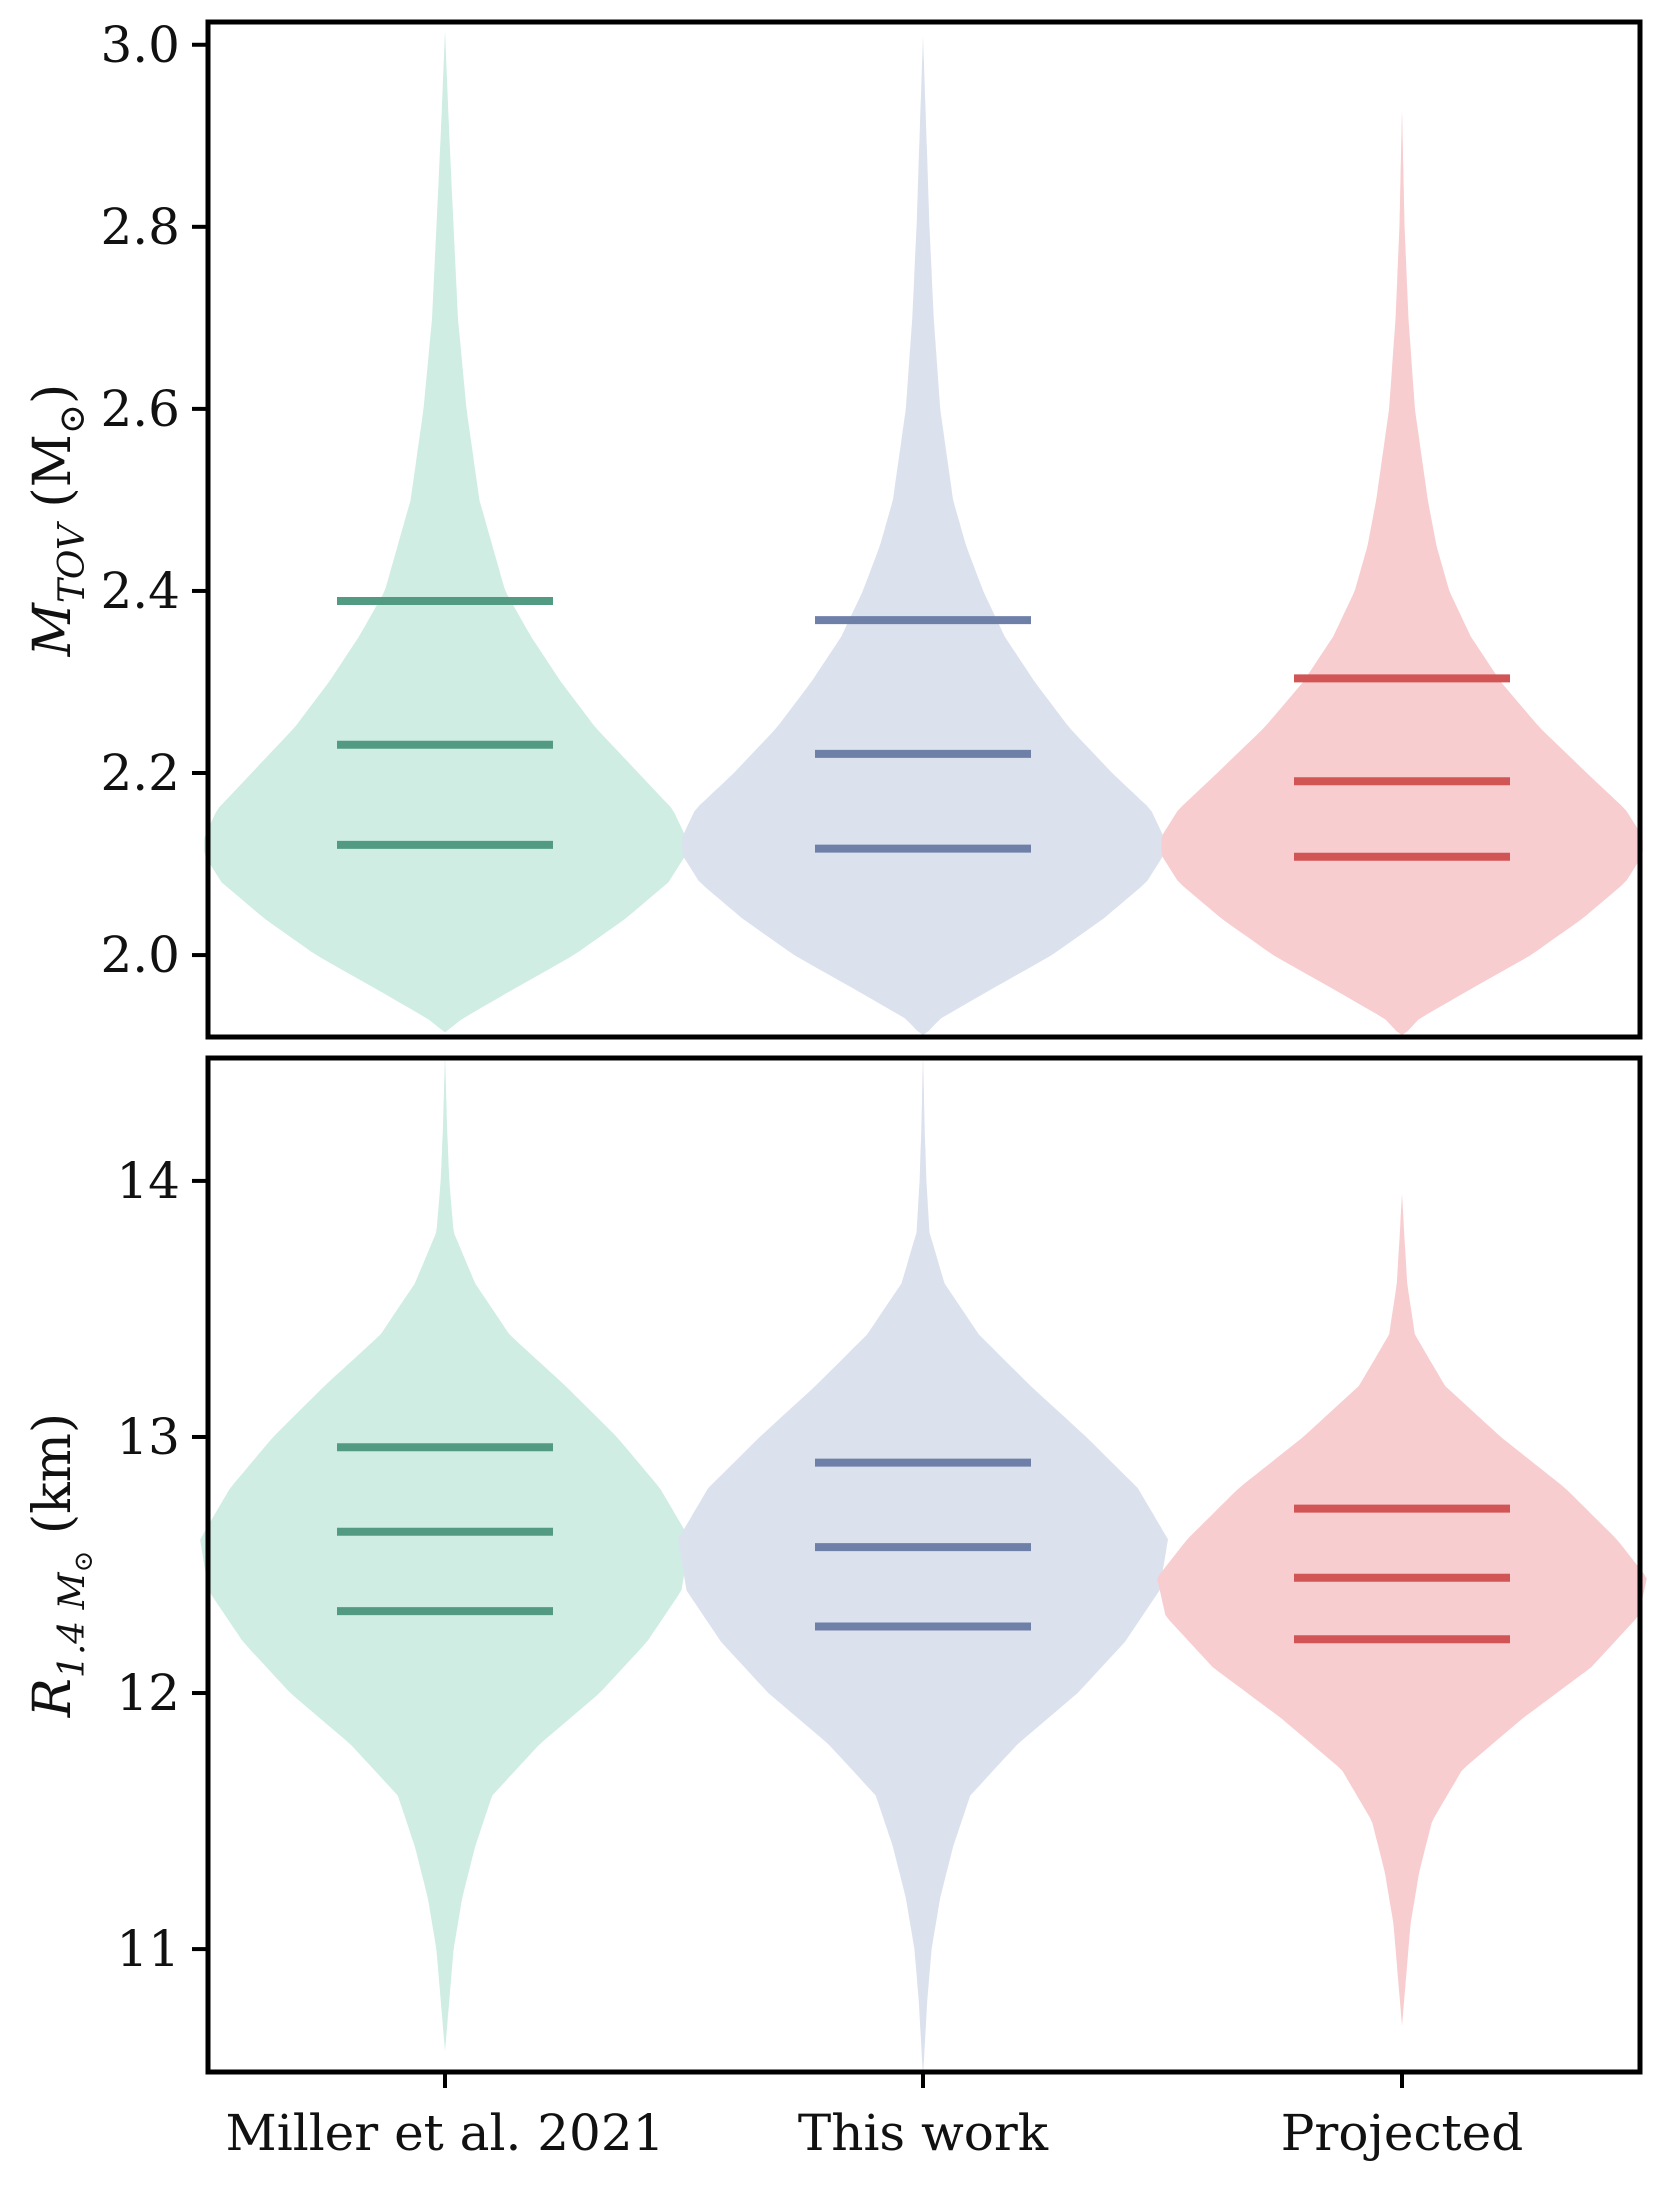 The image size is (1657, 2187). I want to click on ytick-label-top-6: 3.0, so click(140, 45).